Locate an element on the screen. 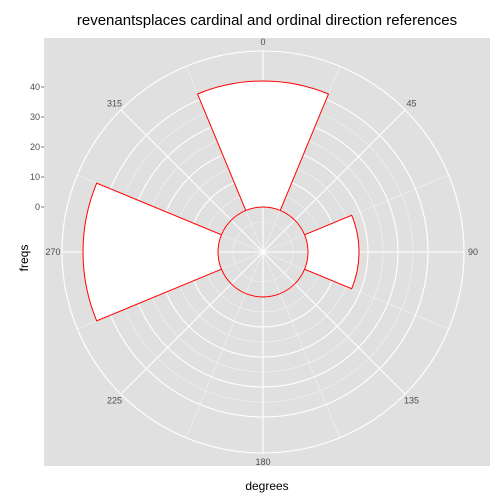 The width and height of the screenshot is (500, 500). angle-tick-label-180: 180 is located at coordinates (262, 462).